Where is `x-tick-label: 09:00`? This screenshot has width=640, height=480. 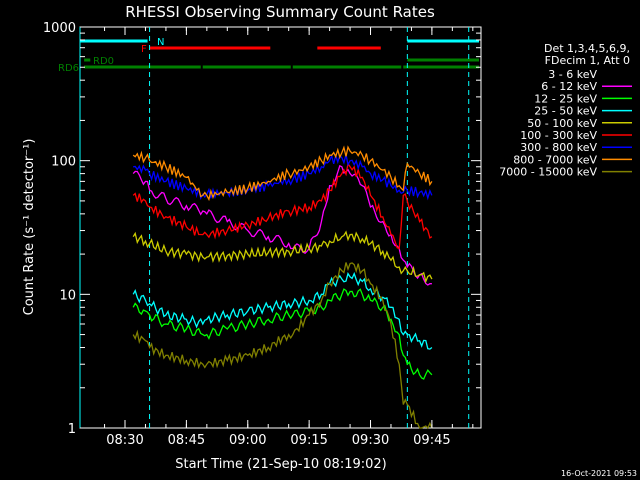 x-tick-label: 09:00 is located at coordinates (247, 440).